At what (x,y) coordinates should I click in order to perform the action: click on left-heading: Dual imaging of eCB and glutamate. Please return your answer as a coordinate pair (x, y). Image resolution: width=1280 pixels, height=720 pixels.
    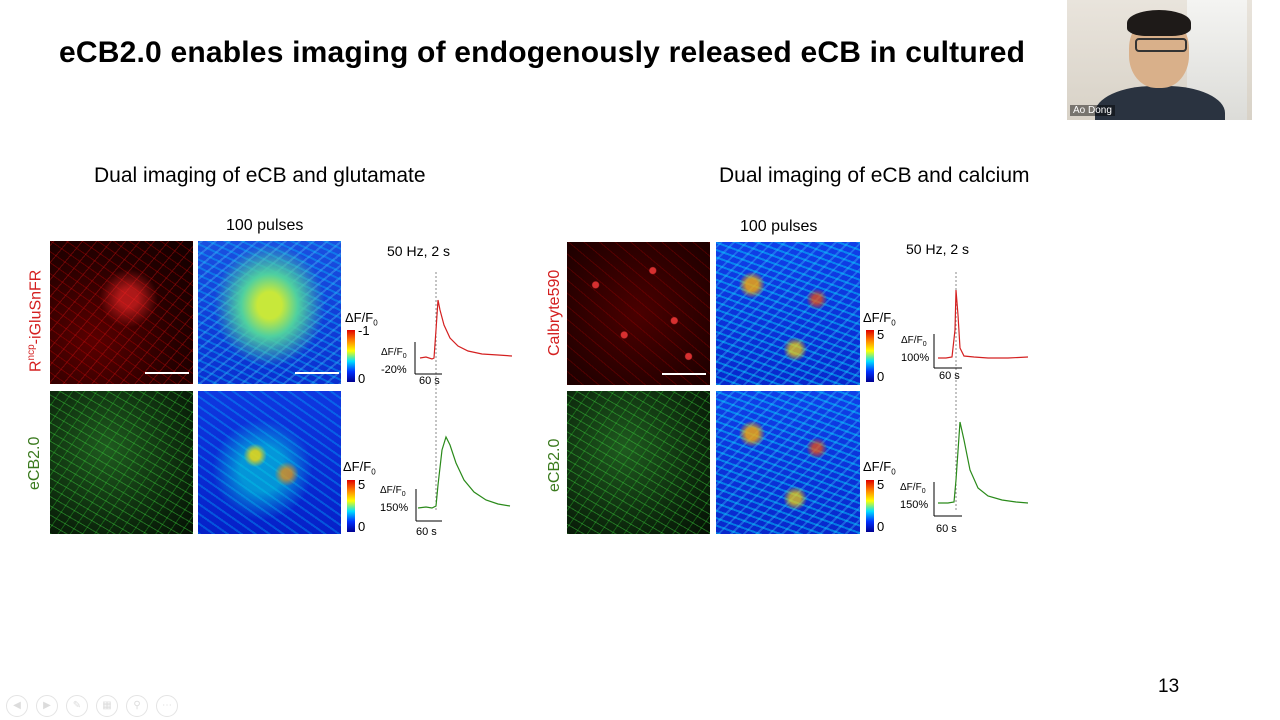
    Looking at the image, I should click on (260, 175).